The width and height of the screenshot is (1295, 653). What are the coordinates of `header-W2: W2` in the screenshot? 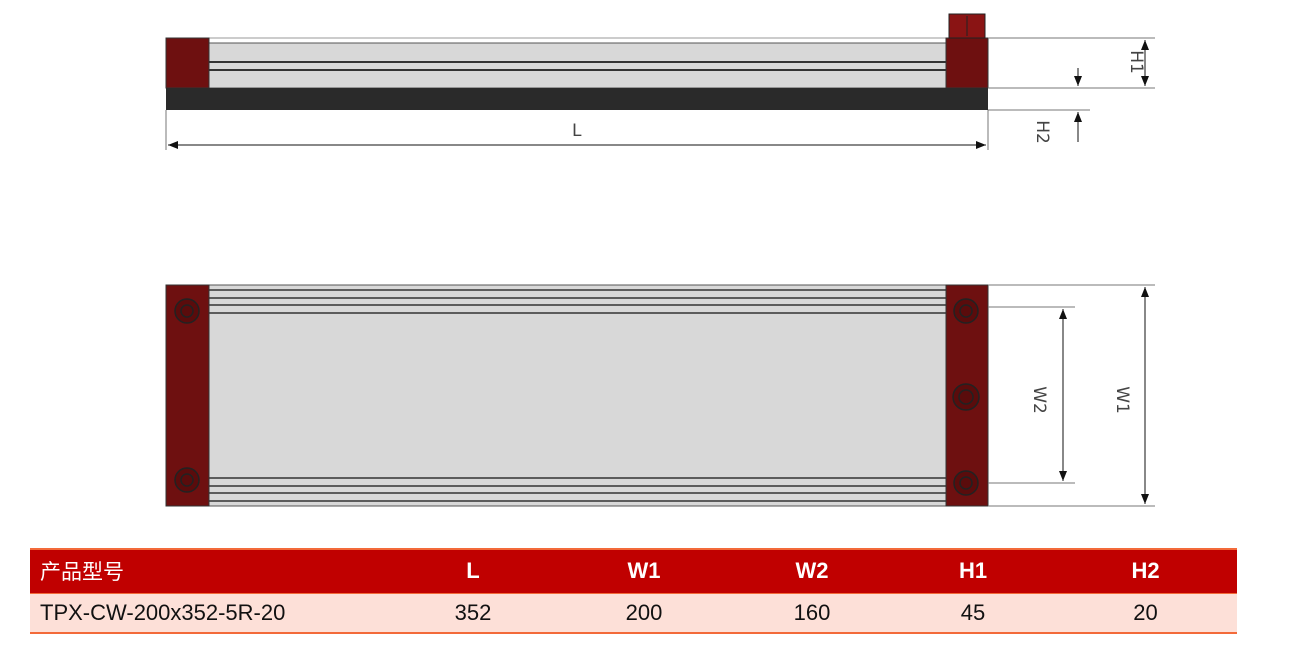 It's located at (812, 571).